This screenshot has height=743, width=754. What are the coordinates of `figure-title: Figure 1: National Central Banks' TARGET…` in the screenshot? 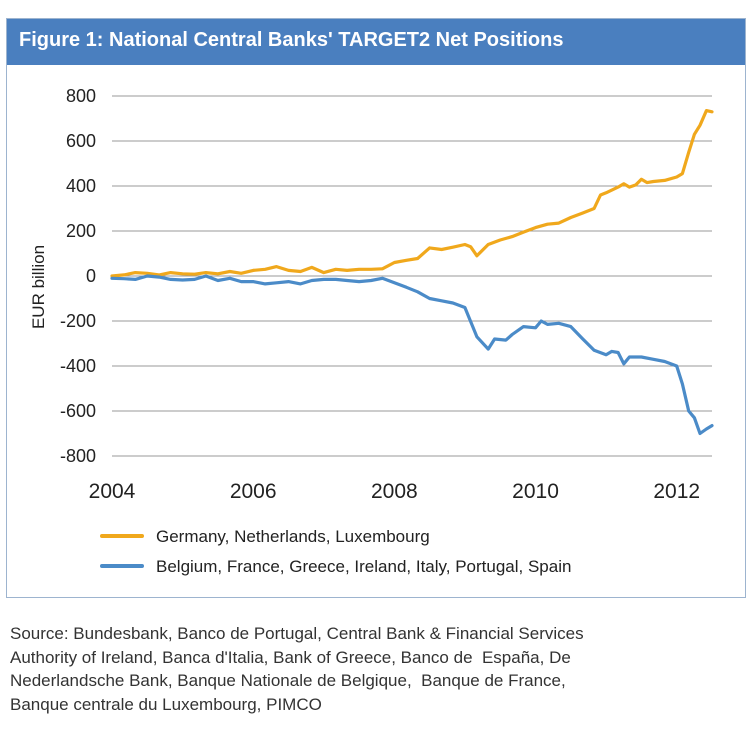 It's located at (291, 40).